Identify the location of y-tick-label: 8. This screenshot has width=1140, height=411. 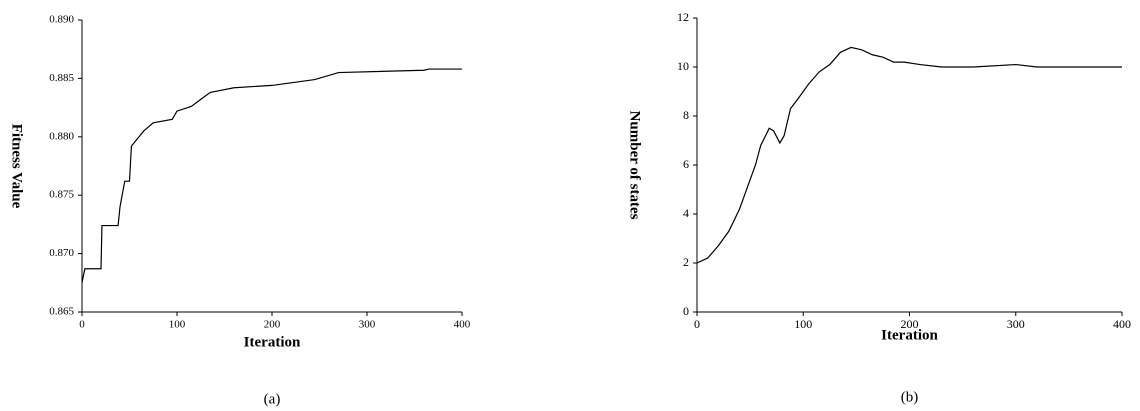
(686, 115).